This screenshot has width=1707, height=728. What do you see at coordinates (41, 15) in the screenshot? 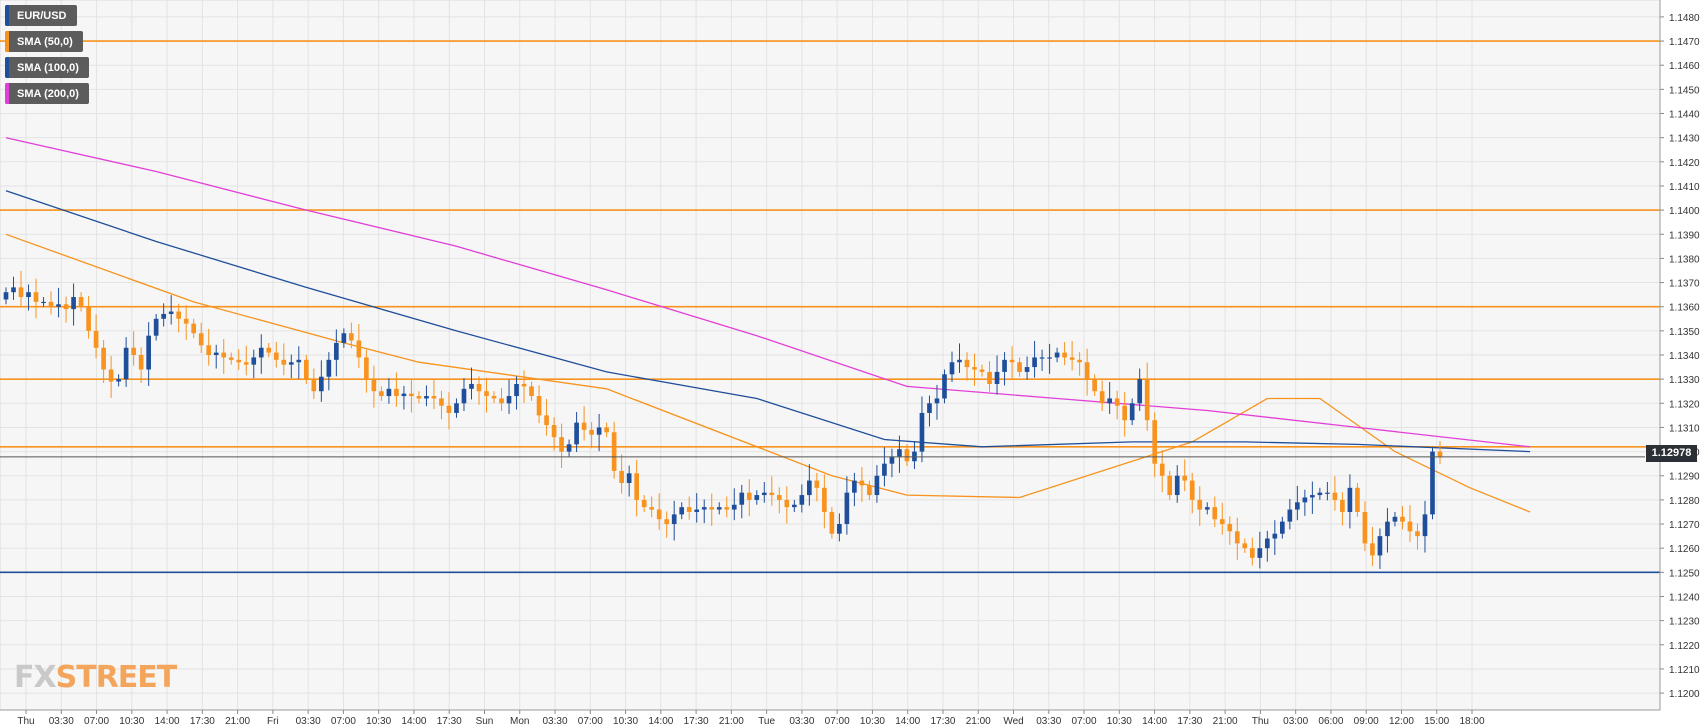
I see `legend-item-eurusd: EUR/USD` at bounding box center [41, 15].